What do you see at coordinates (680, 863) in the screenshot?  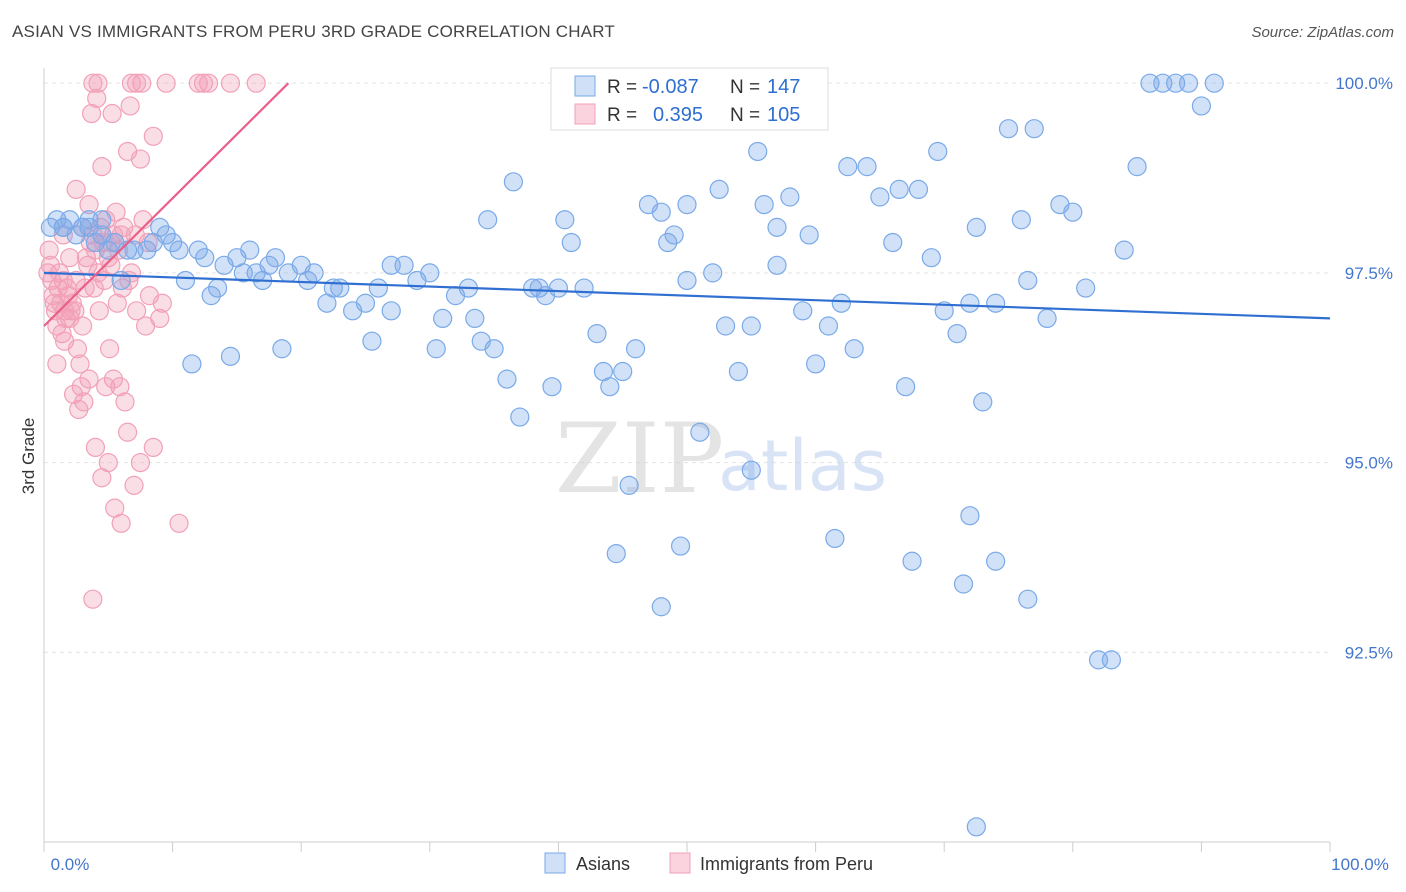 I see `bottom-legend-swatch-peru` at bounding box center [680, 863].